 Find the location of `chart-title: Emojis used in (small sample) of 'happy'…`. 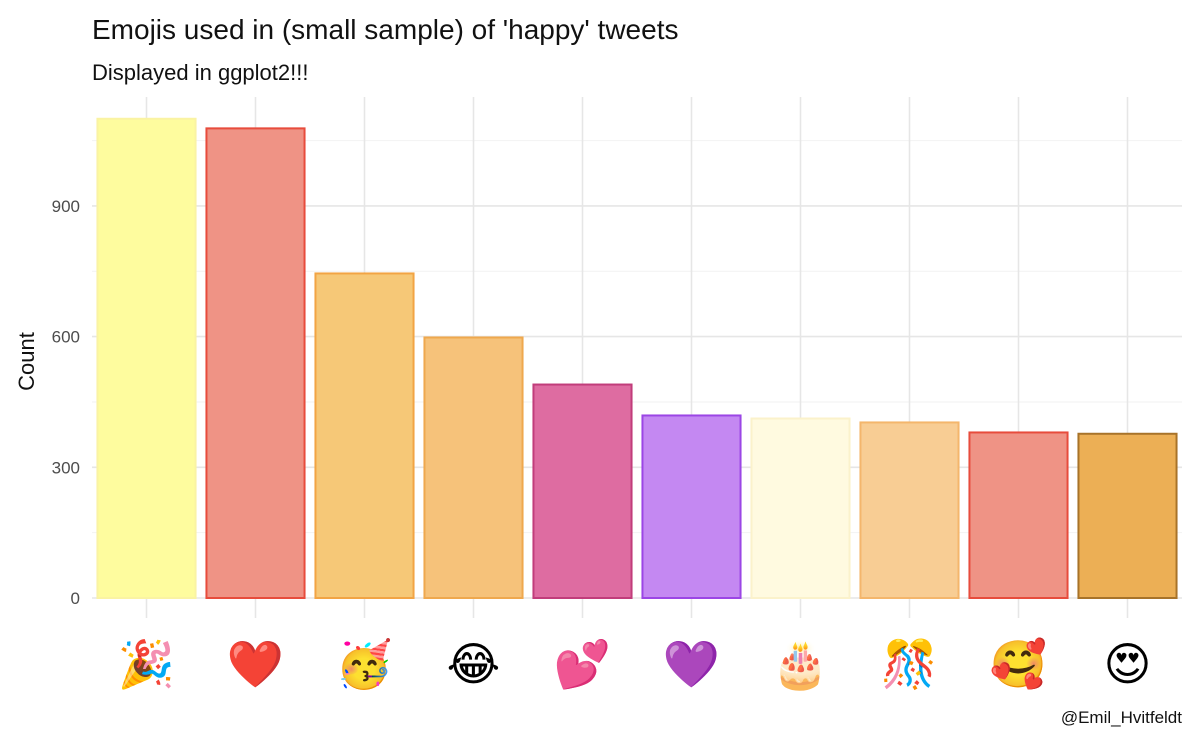

chart-title: Emojis used in (small sample) of 'happy'… is located at coordinates (385, 29).